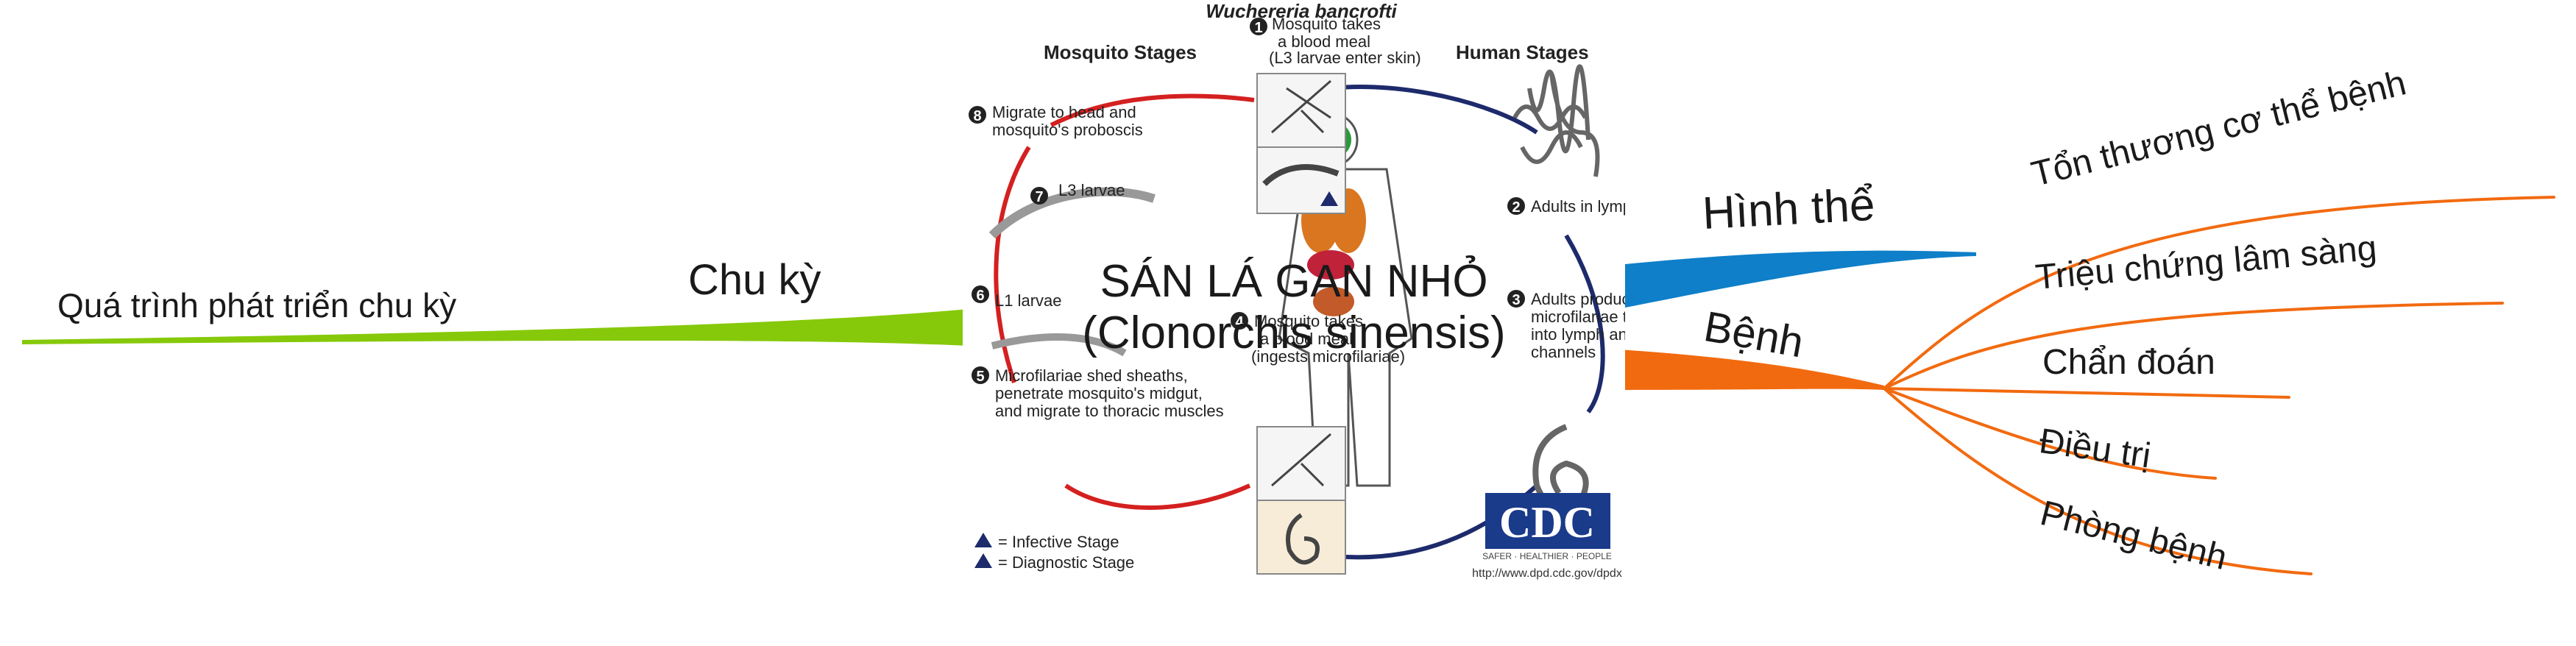  I want to click on svg-text: 2, so click(1516, 207).